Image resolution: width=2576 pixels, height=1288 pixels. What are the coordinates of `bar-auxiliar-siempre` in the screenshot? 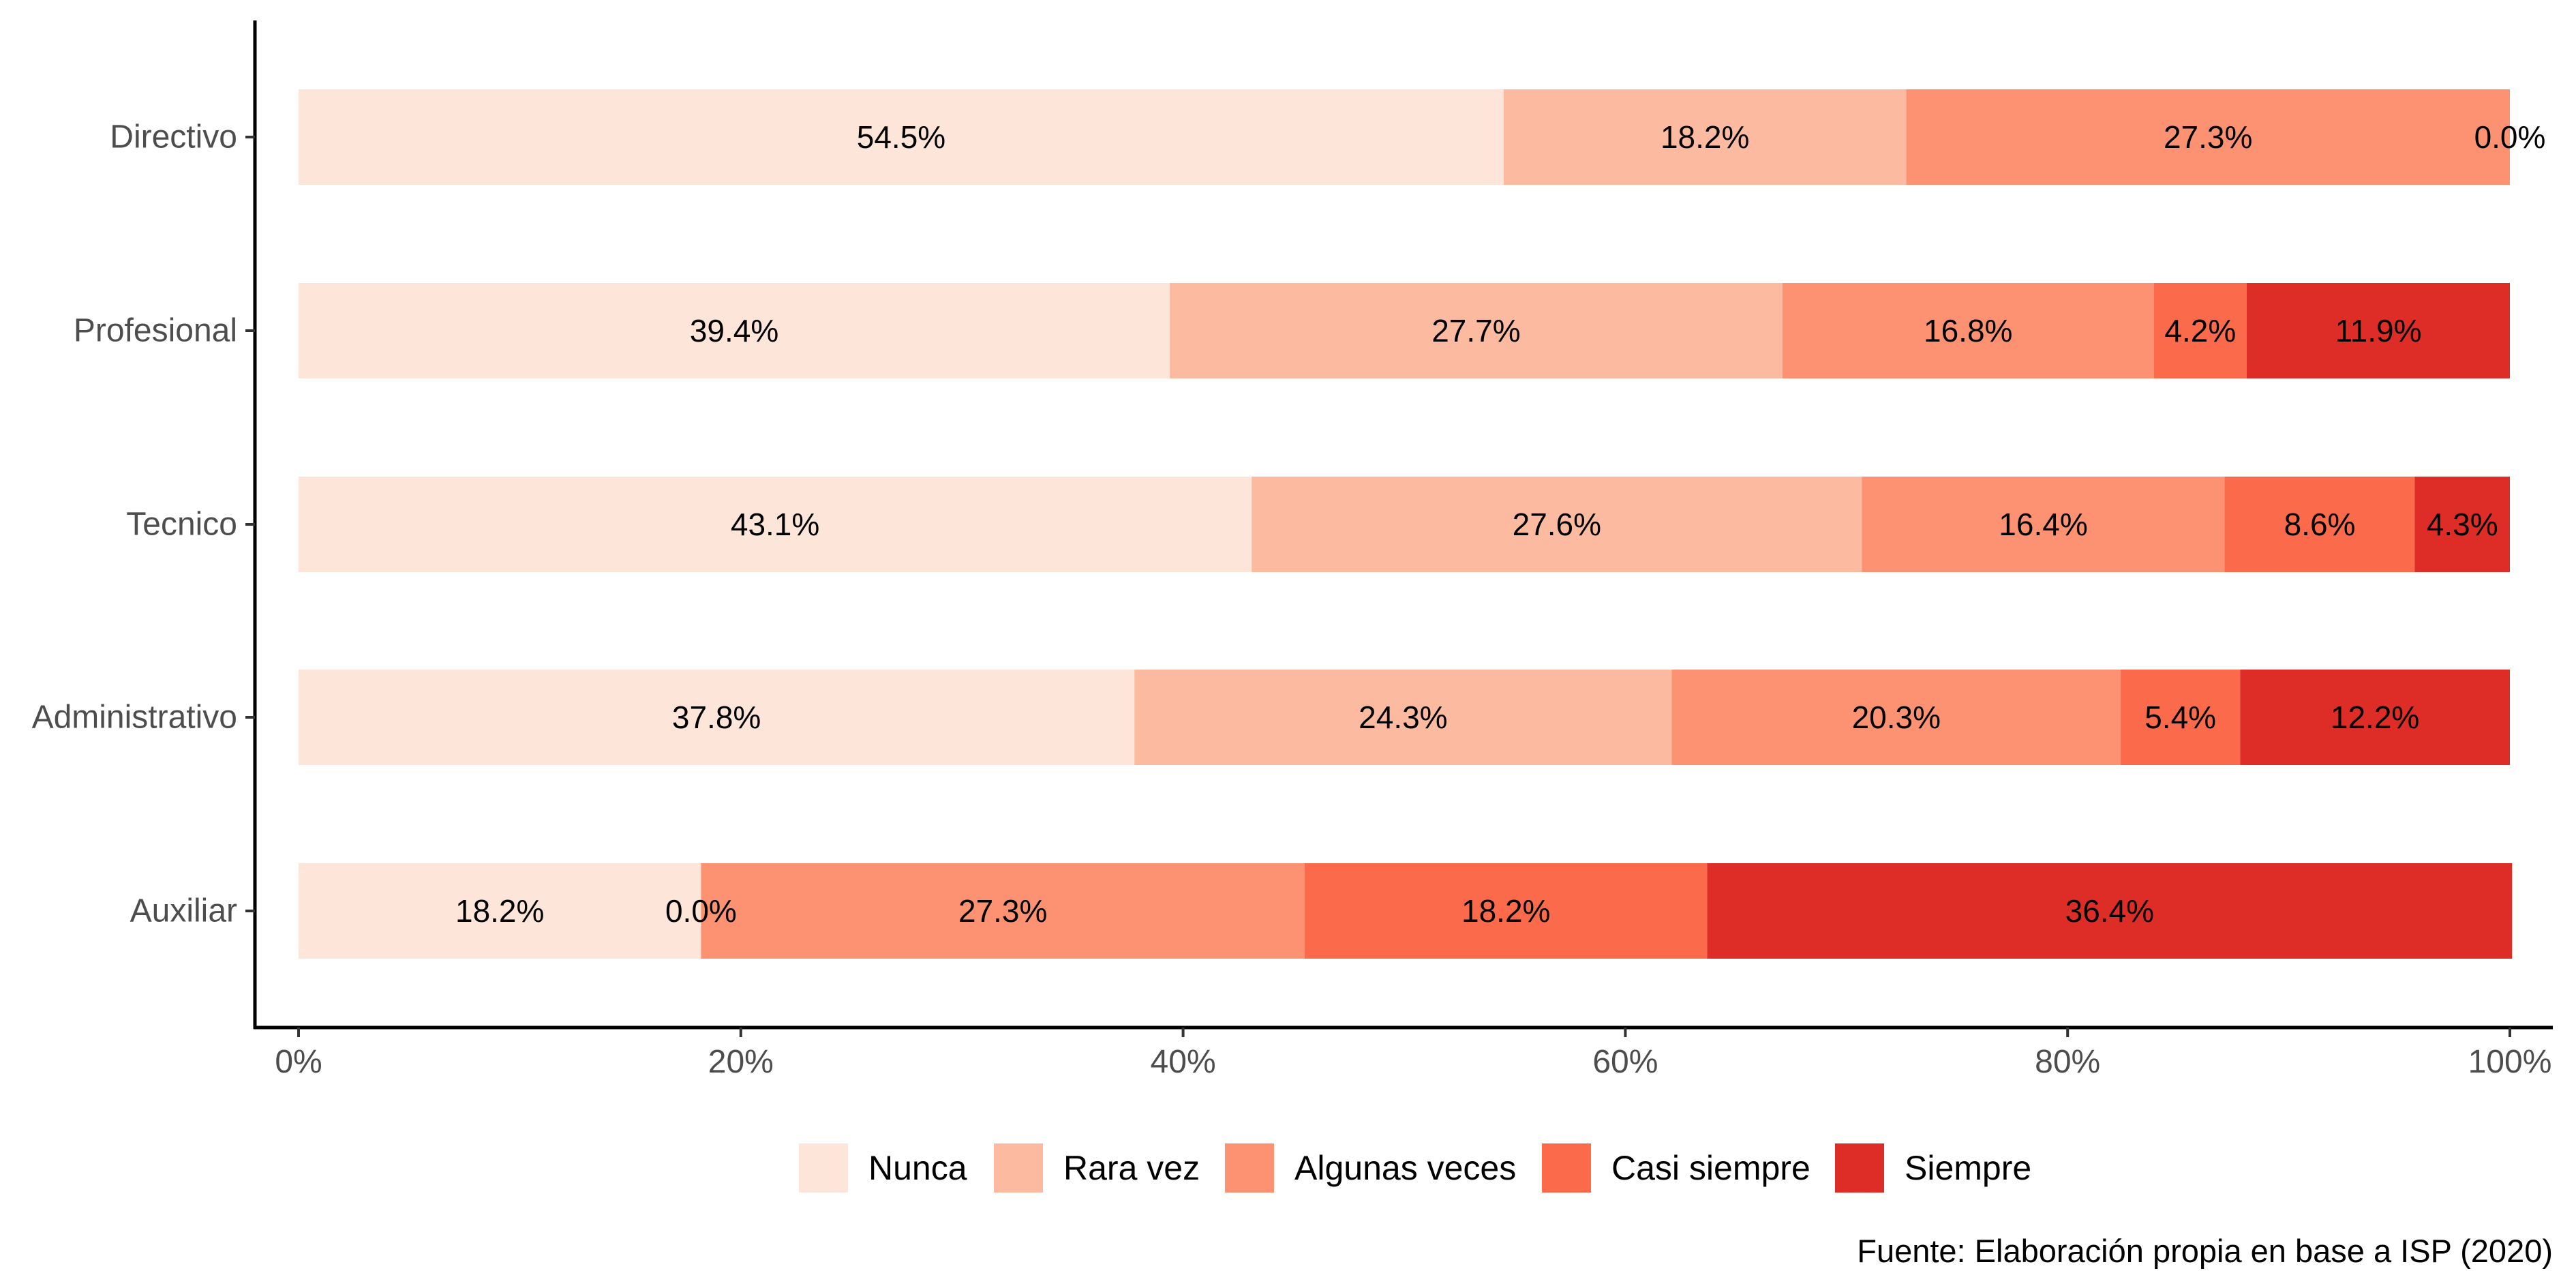 It's located at (2110, 911).